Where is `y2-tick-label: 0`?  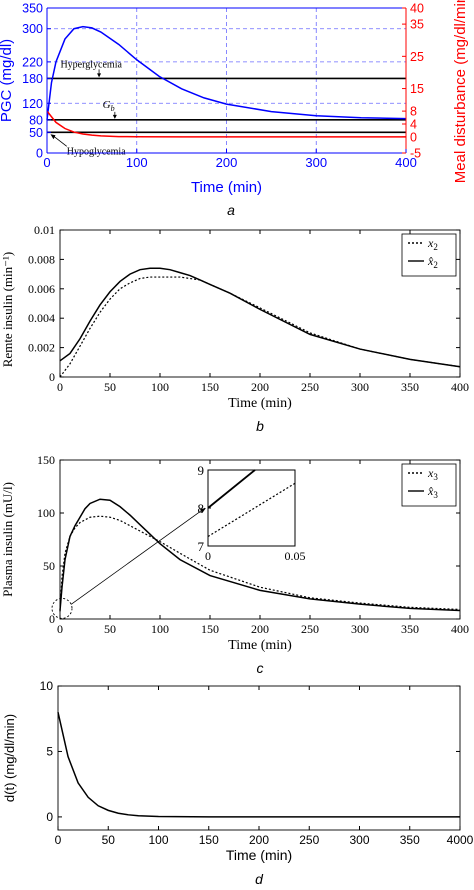
y2-tick-label: 0 is located at coordinates (413, 137).